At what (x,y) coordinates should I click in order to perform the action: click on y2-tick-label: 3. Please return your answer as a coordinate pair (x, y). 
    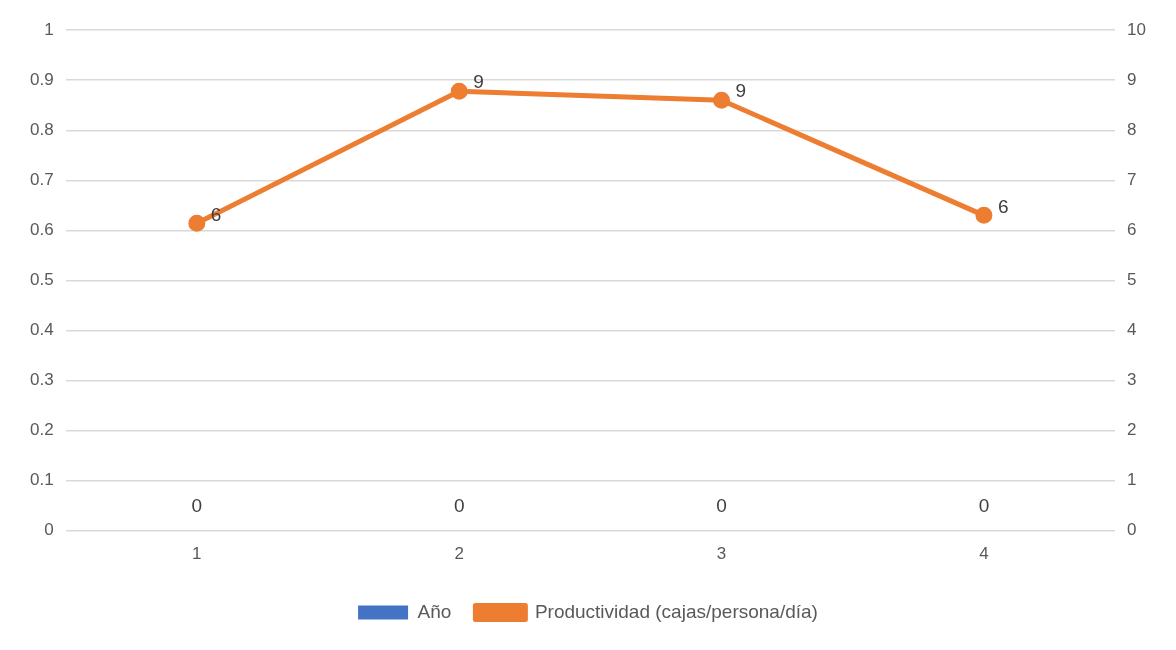
    Looking at the image, I should click on (1132, 380).